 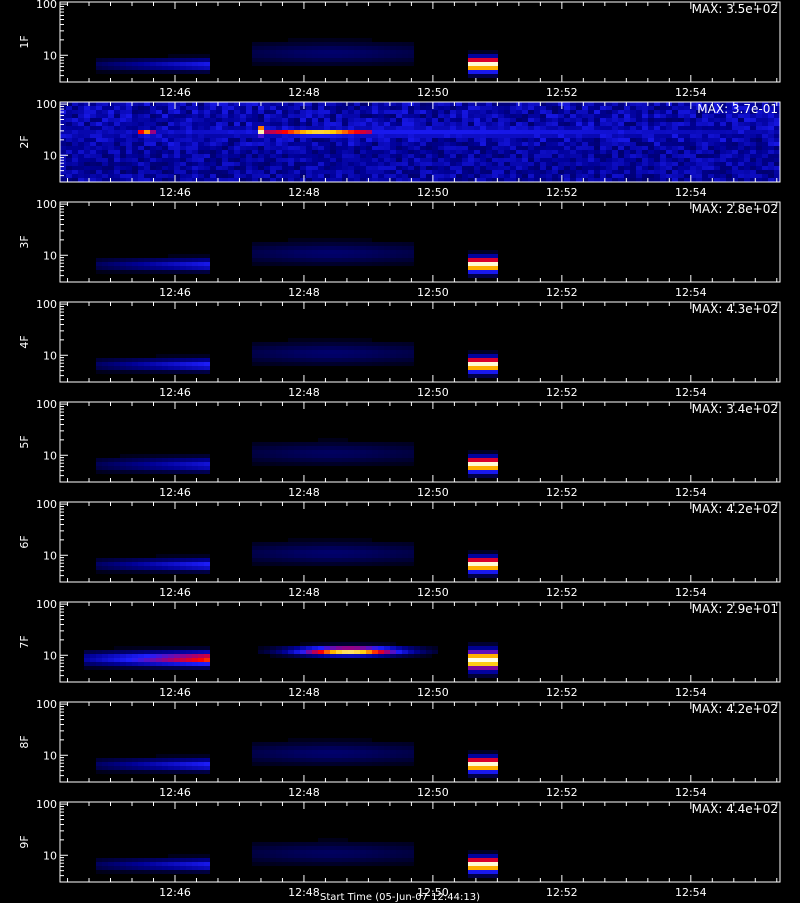 I want to click on x-tick-label: 12:52, so click(x=562, y=92).